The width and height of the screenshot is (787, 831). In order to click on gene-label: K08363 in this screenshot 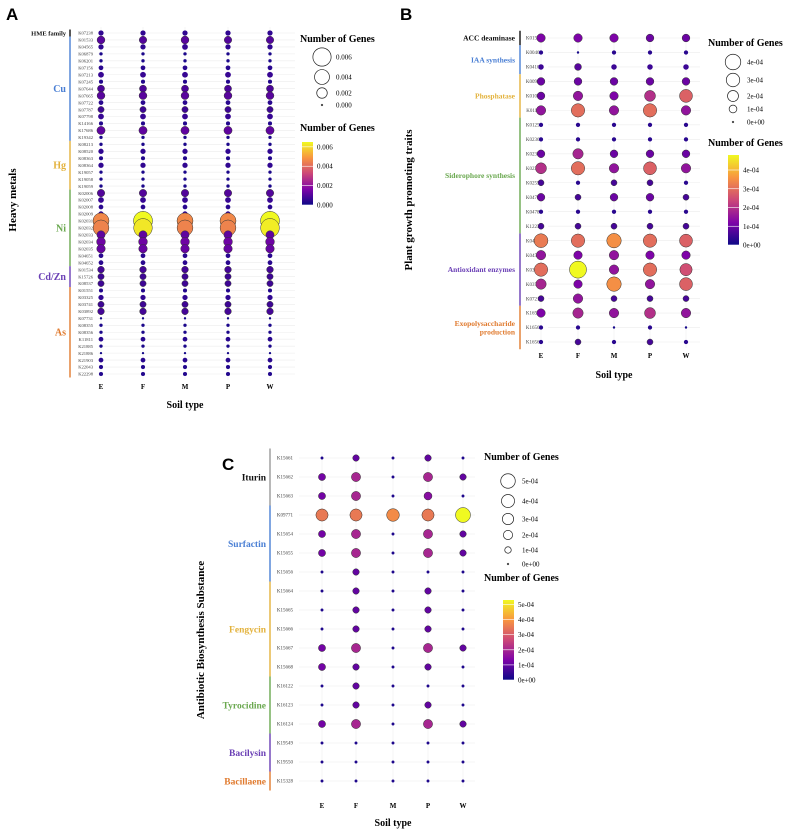, I will do `click(86, 158)`.